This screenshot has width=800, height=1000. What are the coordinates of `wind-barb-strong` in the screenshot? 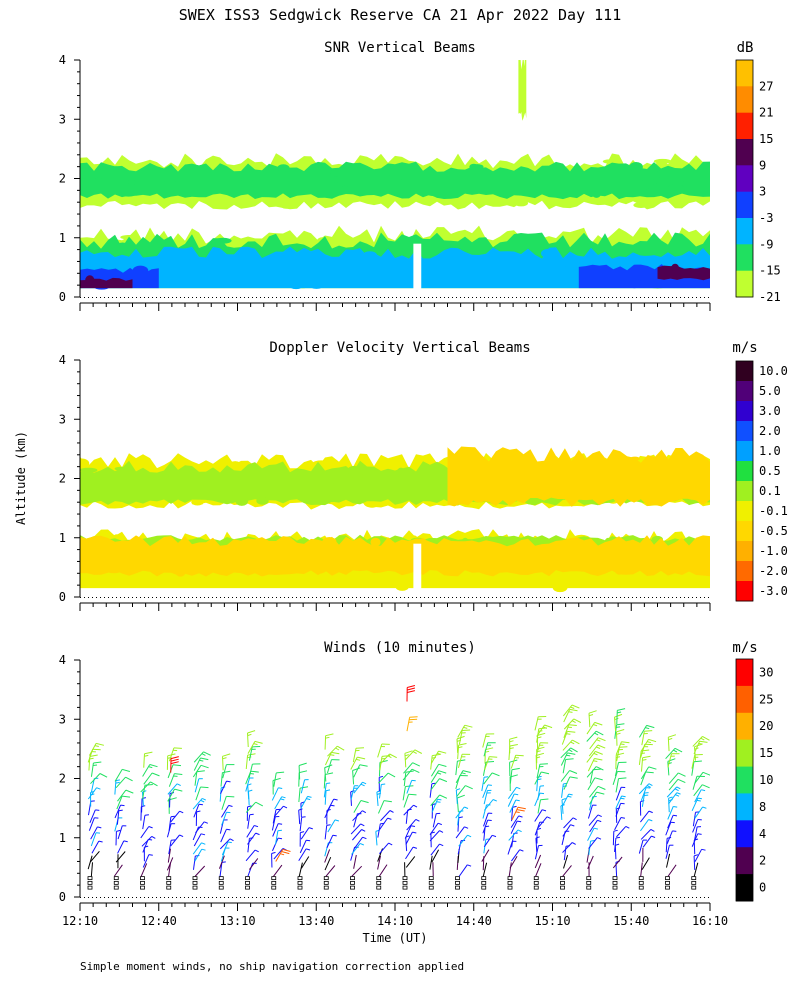 It's located at (412, 724).